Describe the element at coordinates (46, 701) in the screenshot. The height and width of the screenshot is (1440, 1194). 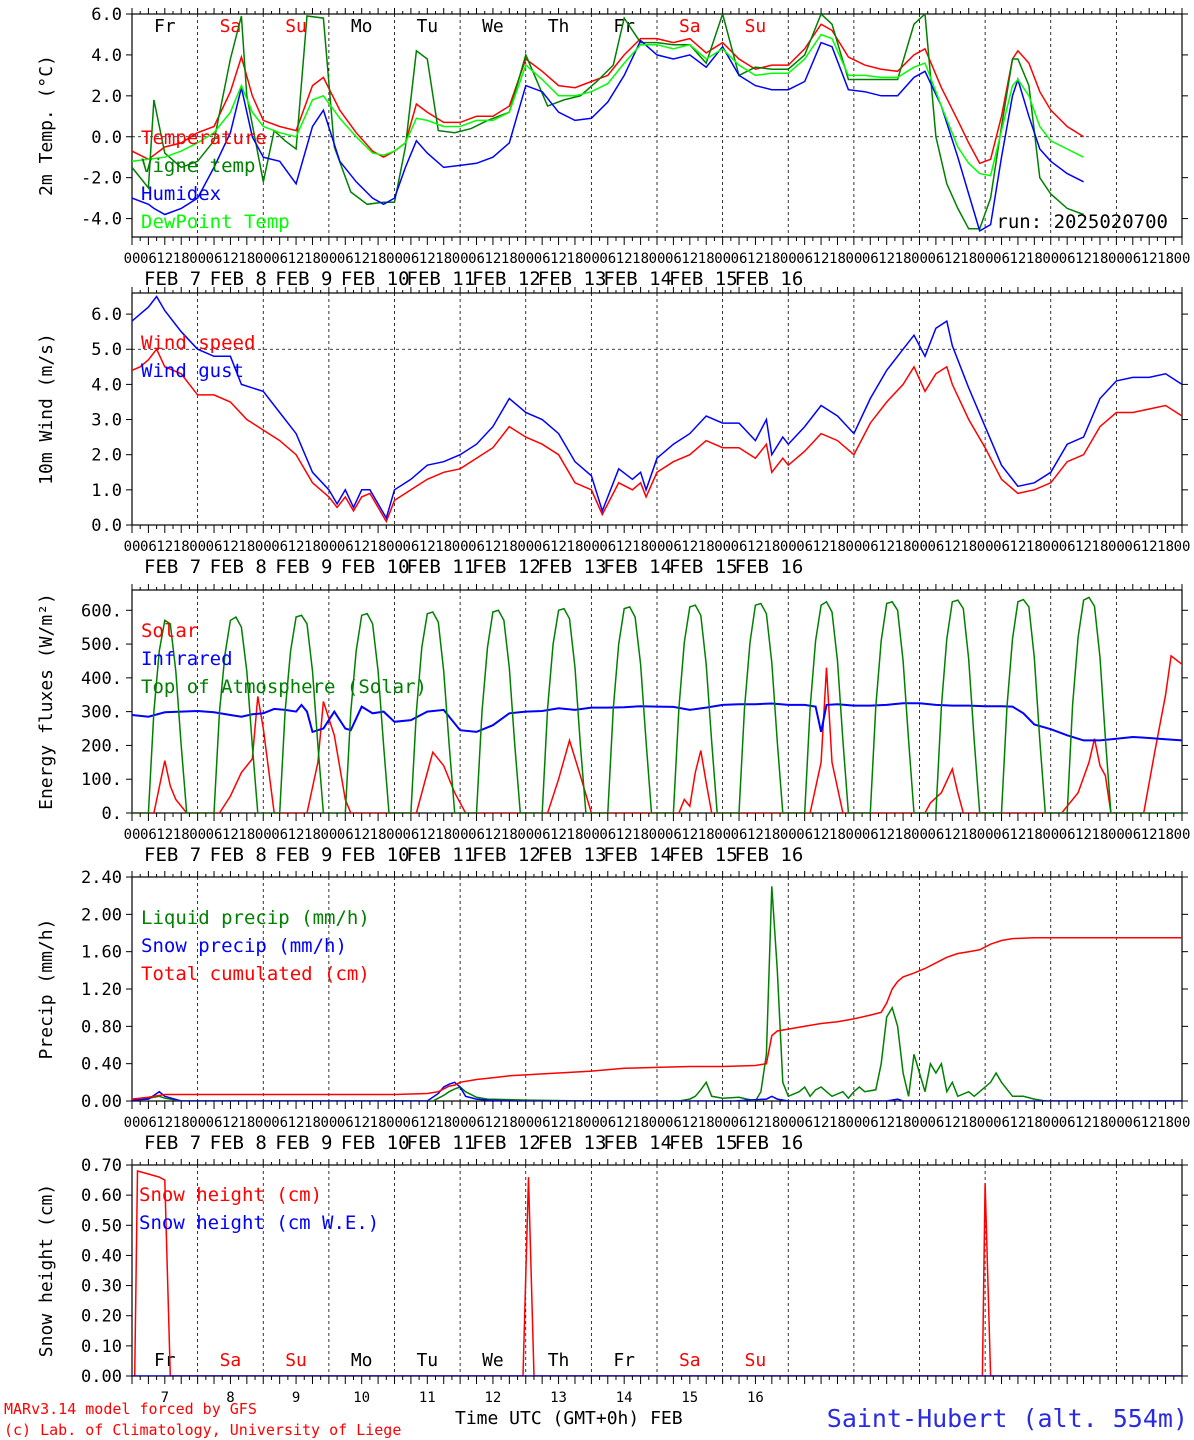
I see `y-axis-label: Energy fluxes (W/m²)` at that location.